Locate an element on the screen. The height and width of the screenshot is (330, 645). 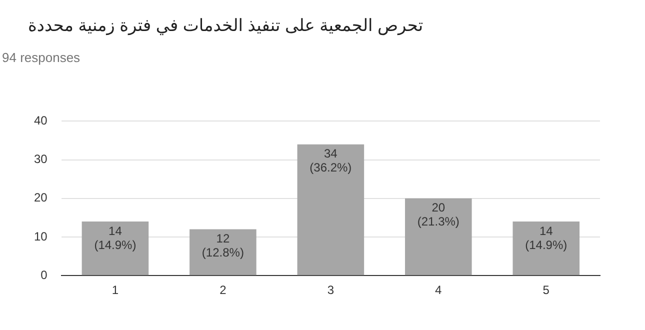
data-label: 12 (12.8%) is located at coordinates (223, 246).